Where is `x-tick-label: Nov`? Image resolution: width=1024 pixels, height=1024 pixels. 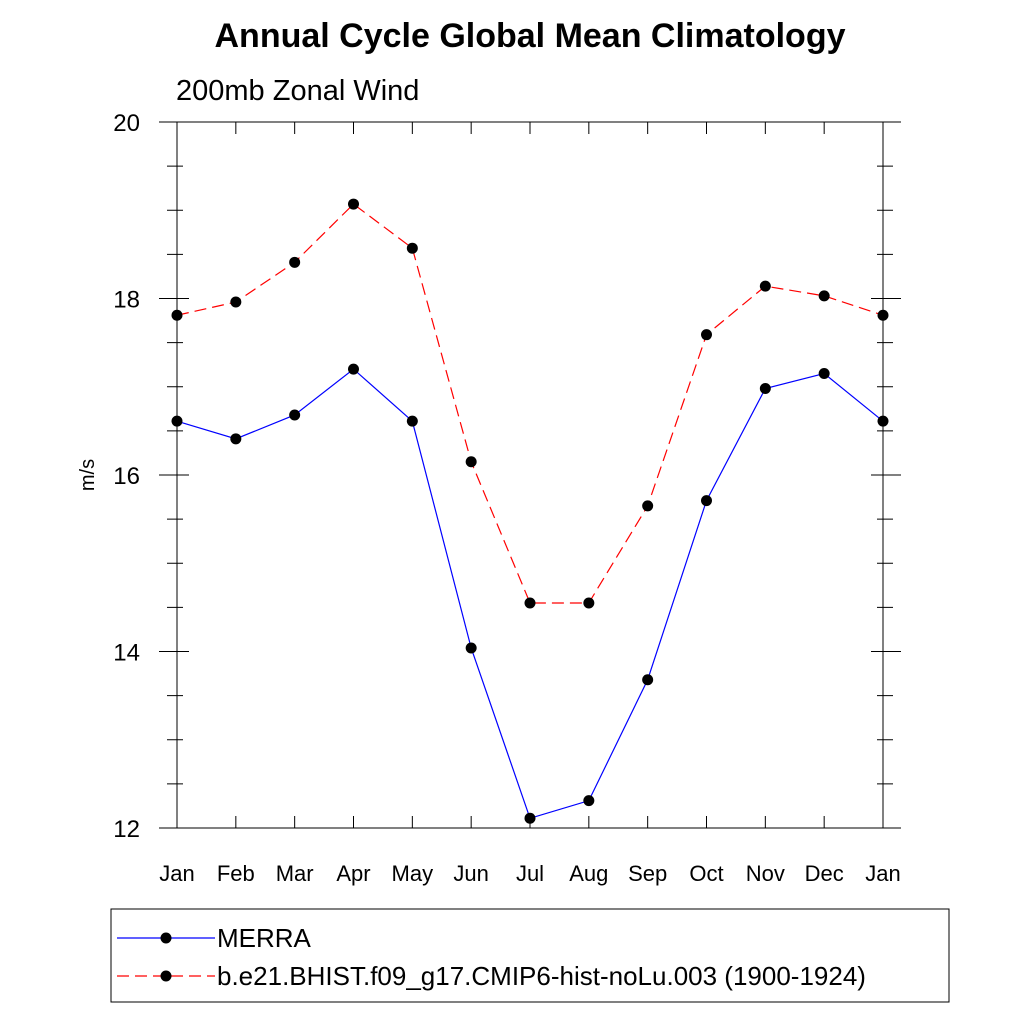
x-tick-label: Nov is located at coordinates (765, 873).